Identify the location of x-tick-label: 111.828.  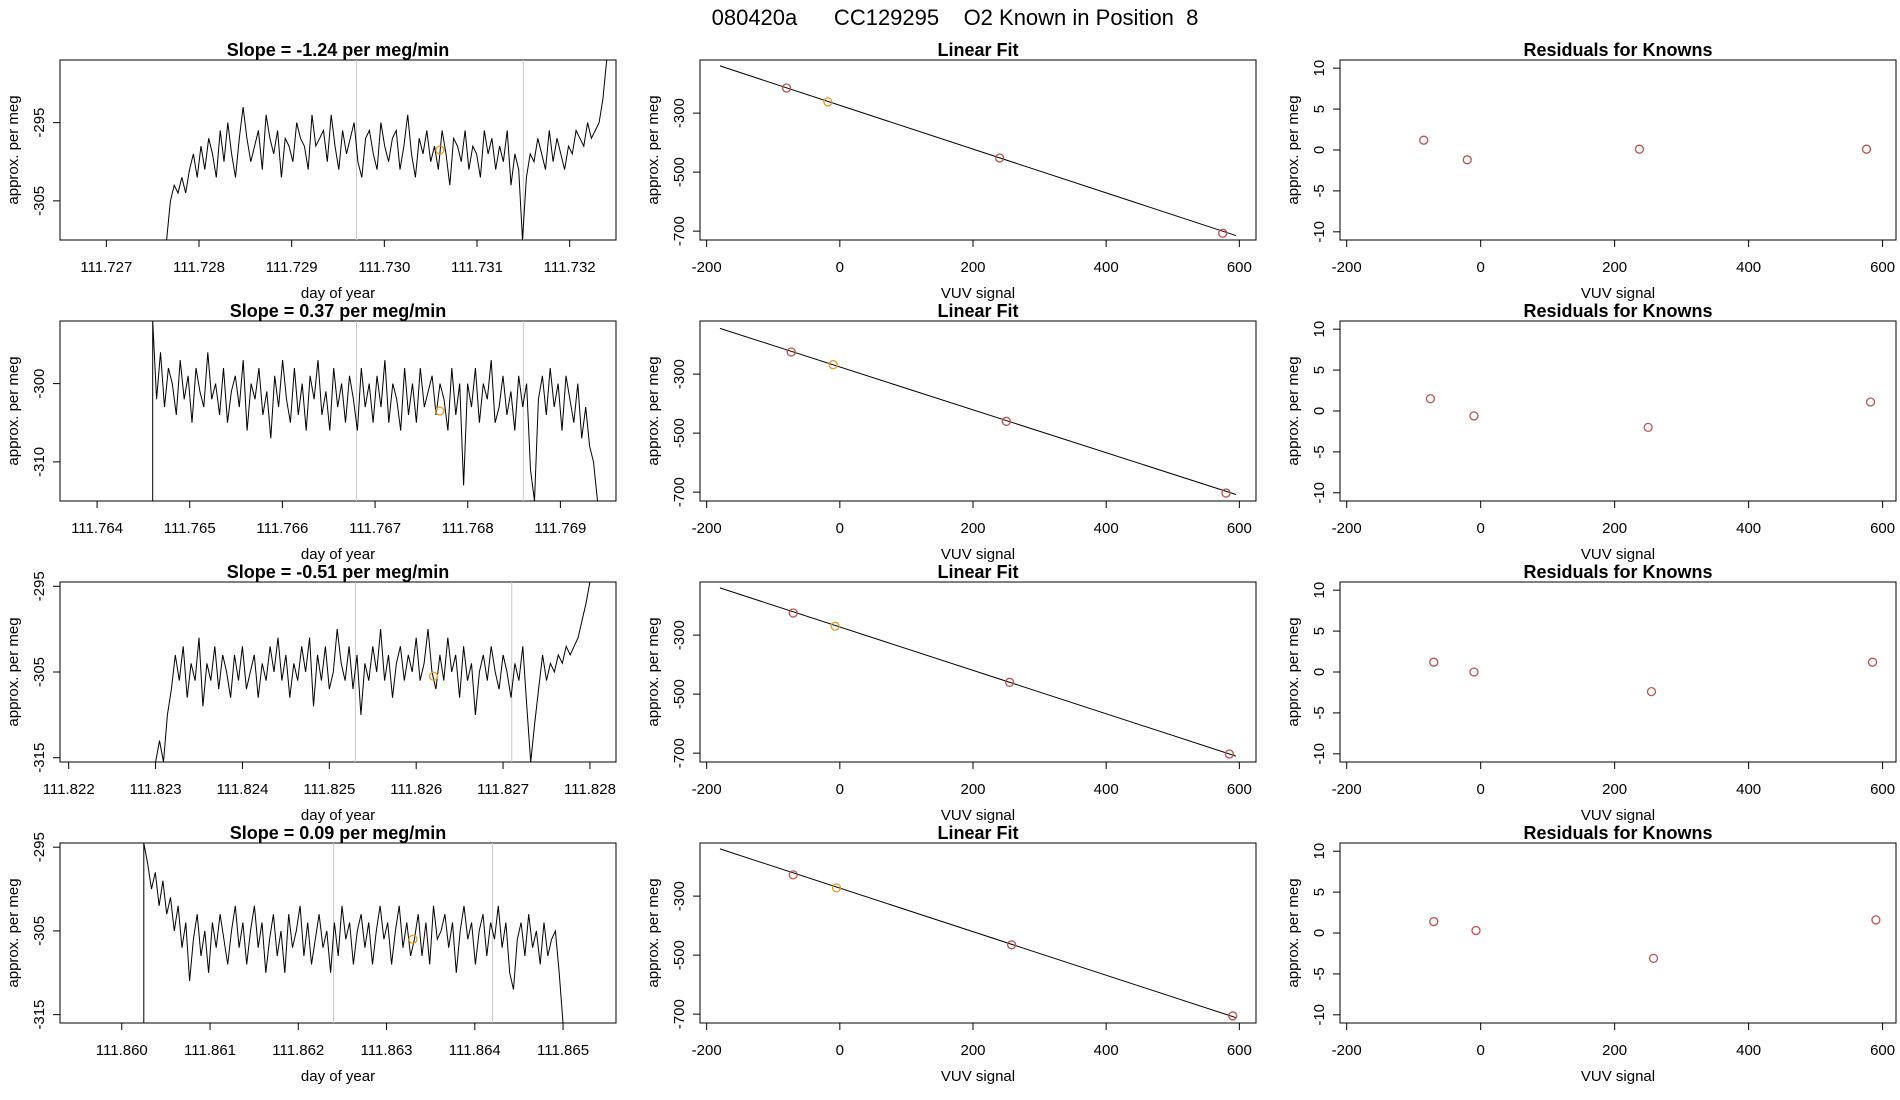
(590, 789).